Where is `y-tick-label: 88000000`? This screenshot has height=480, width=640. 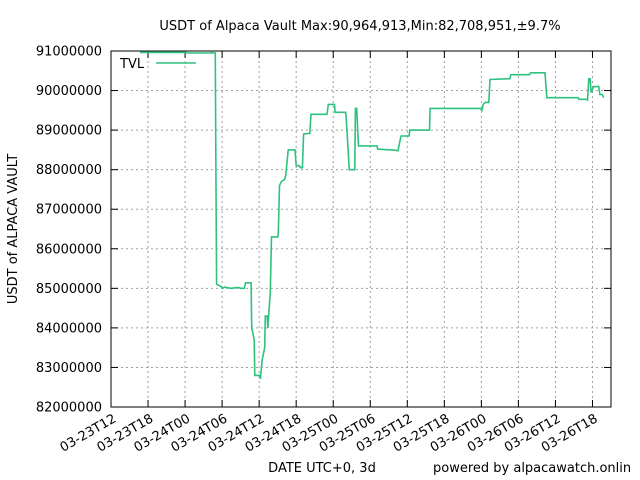 y-tick-label: 88000000 is located at coordinates (69, 170).